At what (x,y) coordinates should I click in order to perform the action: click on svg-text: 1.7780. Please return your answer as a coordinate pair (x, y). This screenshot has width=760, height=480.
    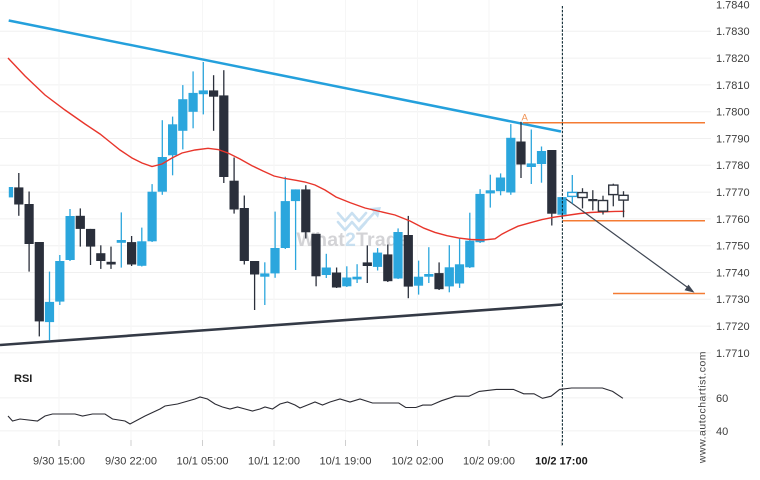
    Looking at the image, I should click on (733, 166).